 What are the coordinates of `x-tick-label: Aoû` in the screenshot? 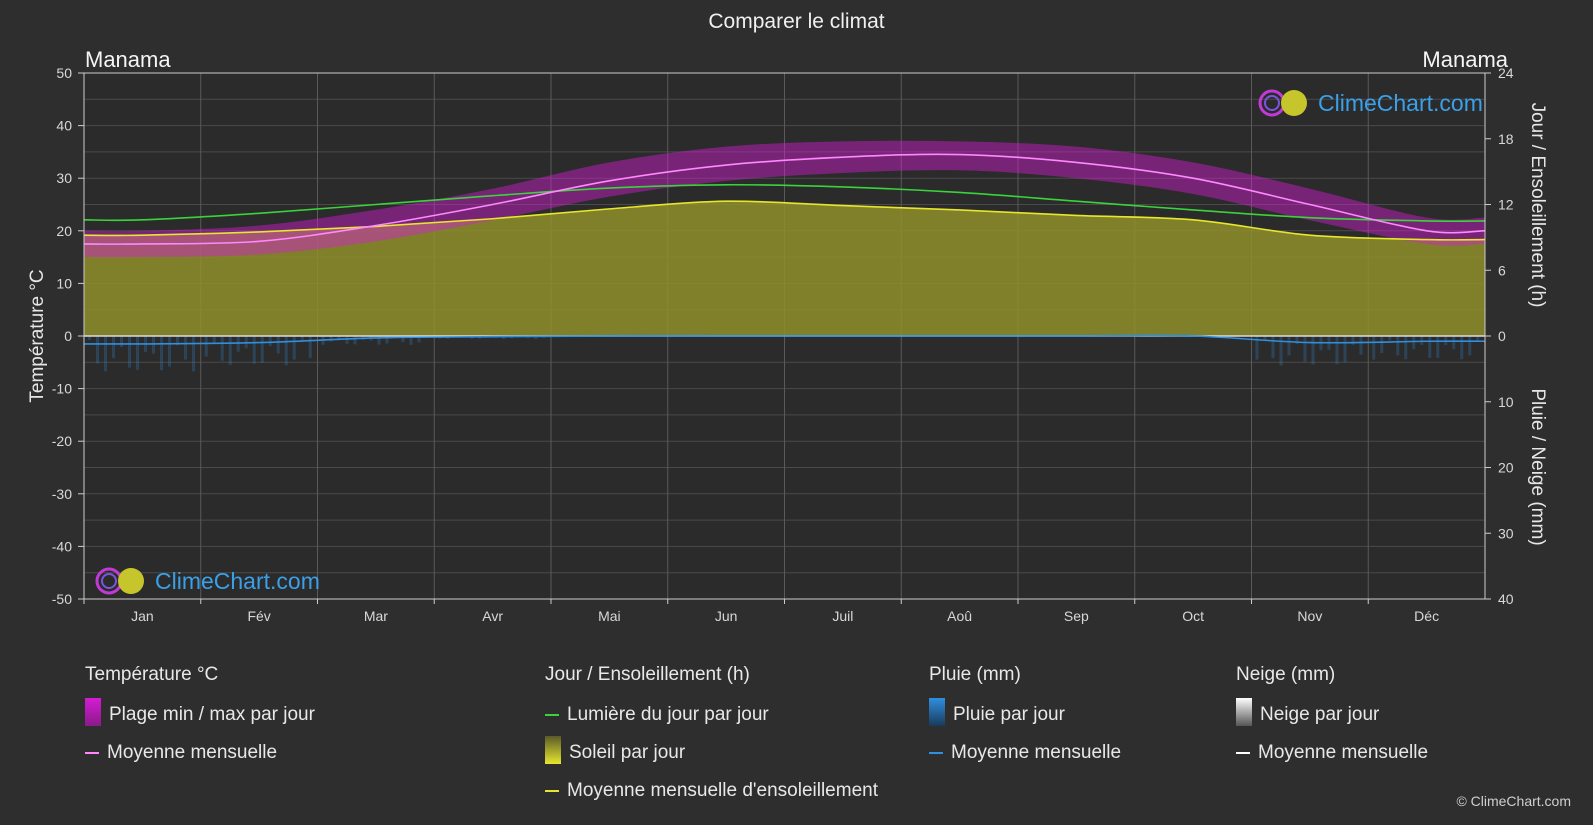 It's located at (959, 616).